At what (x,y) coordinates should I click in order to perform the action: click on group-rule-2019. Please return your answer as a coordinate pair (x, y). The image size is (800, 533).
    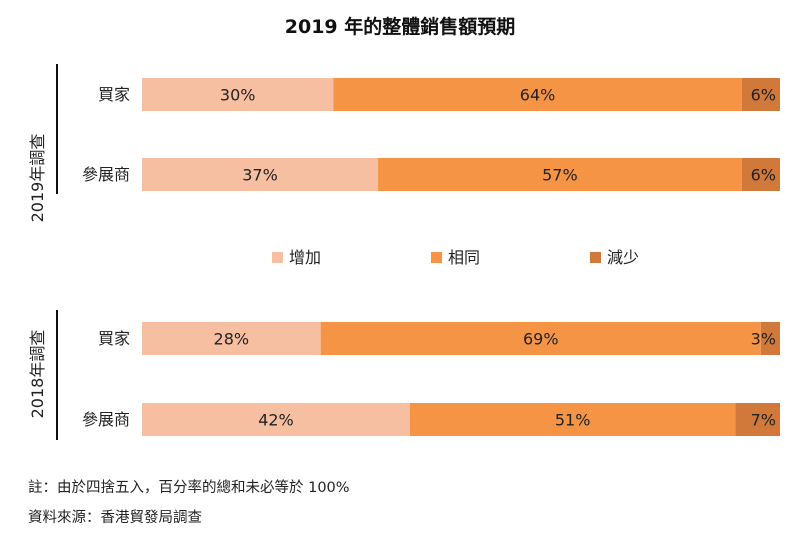
    Looking at the image, I should click on (57, 129).